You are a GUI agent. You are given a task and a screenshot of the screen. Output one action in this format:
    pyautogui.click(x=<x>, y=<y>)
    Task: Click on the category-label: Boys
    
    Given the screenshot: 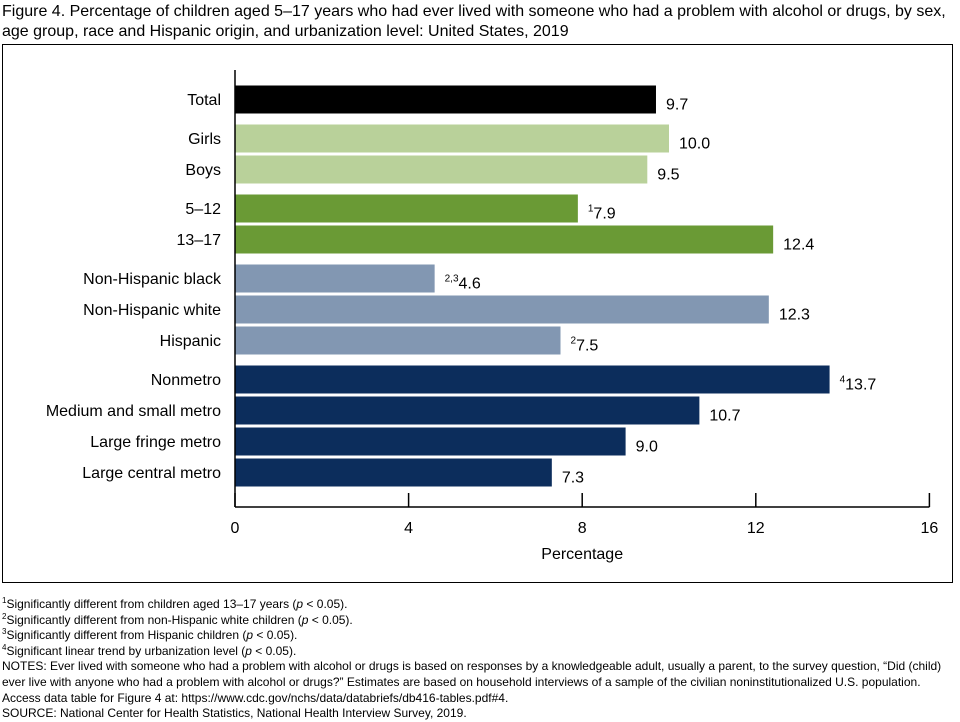 What is the action you would take?
    pyautogui.click(x=203, y=170)
    